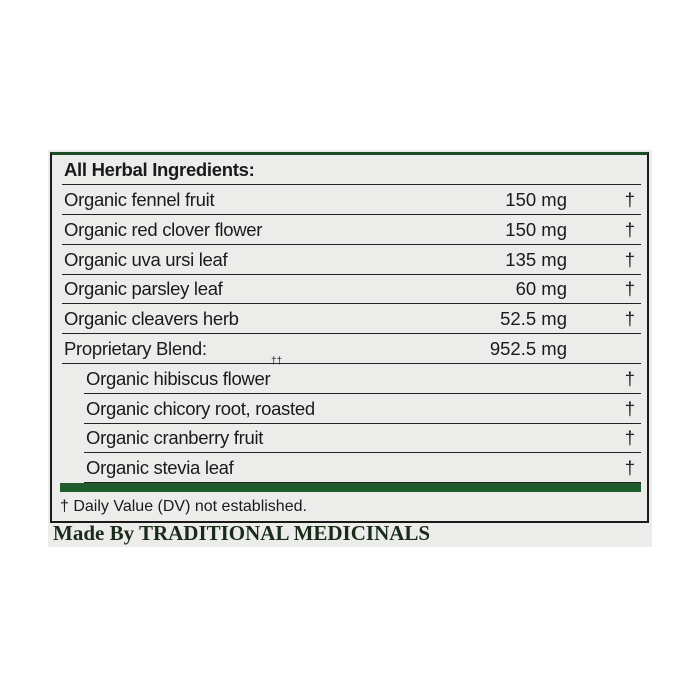 The height and width of the screenshot is (700, 700). What do you see at coordinates (351, 319) in the screenshot?
I see `ingredient-row: Organic cleavers herb 52.5 mg †` at bounding box center [351, 319].